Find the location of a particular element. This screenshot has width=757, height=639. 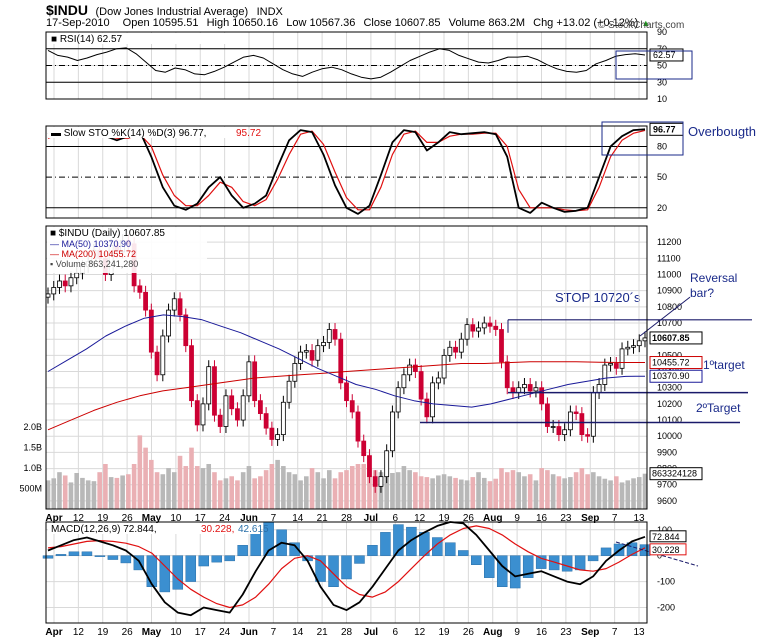

annotation-target-1: 1ºtarget is located at coordinates (724, 365).